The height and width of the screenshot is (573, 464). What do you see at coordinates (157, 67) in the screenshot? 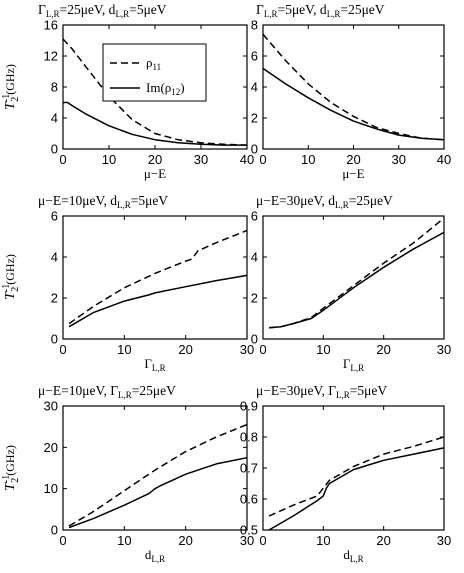
I see `legend-label-subscript: 11` at bounding box center [157, 67].